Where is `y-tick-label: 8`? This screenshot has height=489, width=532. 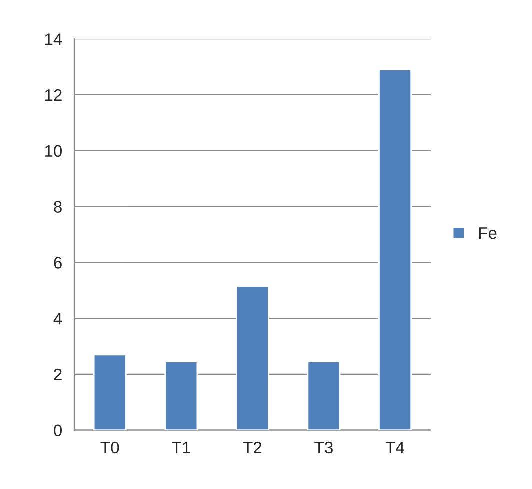
y-tick-label: 8 is located at coordinates (58, 207).